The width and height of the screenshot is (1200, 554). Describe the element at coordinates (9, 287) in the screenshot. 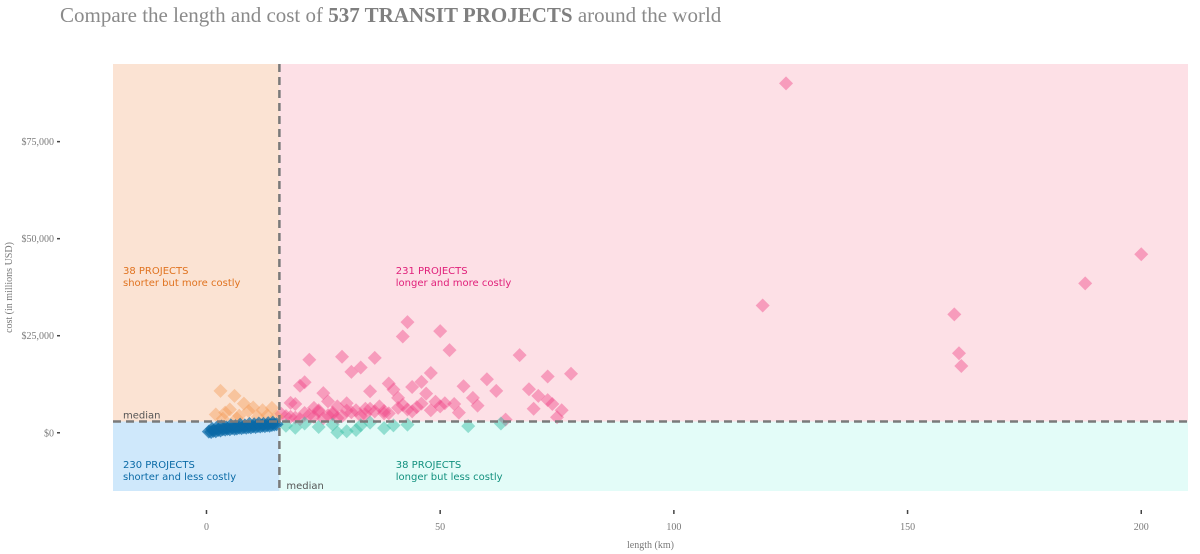

I see `y-axis-title: cost (in millions USD)` at that location.